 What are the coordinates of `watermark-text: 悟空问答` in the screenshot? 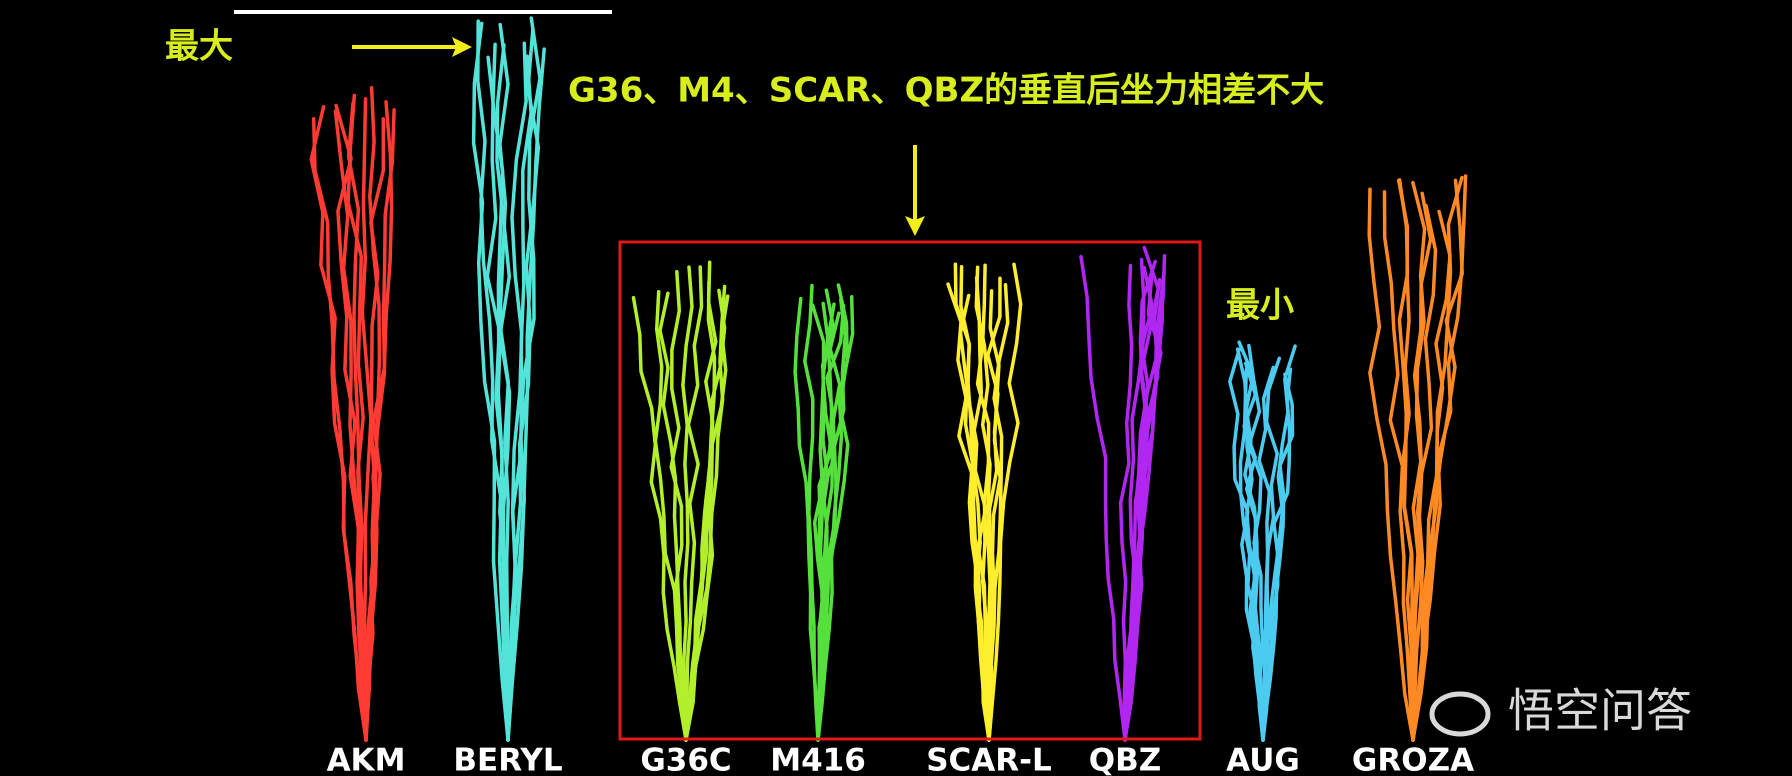 It's located at (1600, 711).